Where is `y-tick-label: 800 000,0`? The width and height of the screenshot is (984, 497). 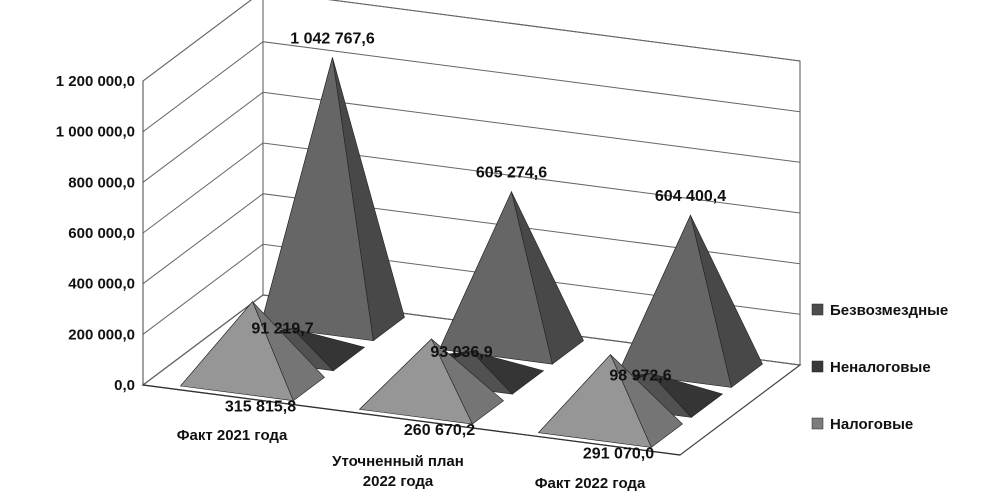 y-tick-label: 800 000,0 is located at coordinates (101, 182).